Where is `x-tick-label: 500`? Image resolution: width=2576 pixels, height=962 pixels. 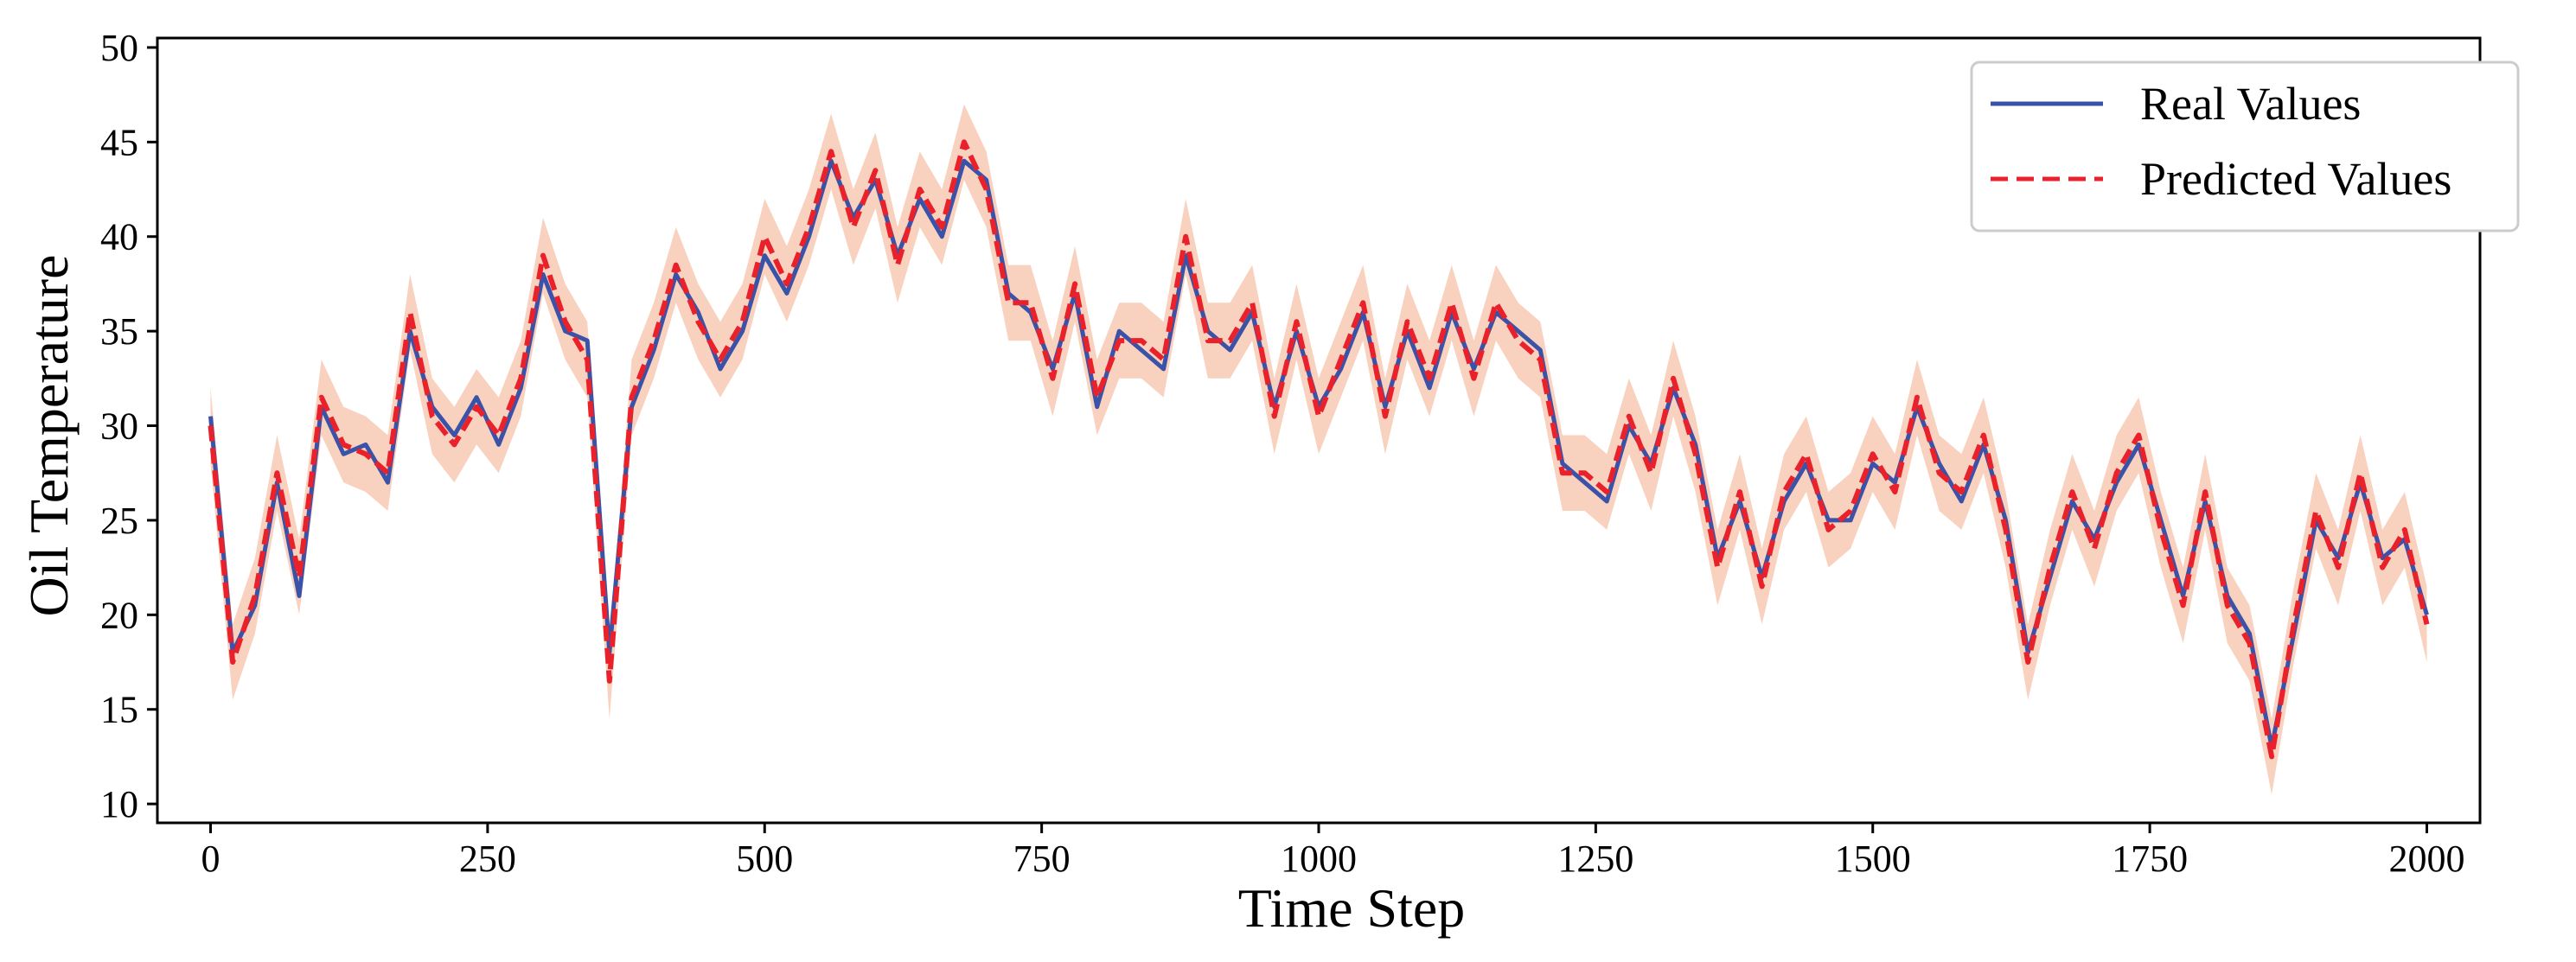 x-tick-label: 500 is located at coordinates (764, 859).